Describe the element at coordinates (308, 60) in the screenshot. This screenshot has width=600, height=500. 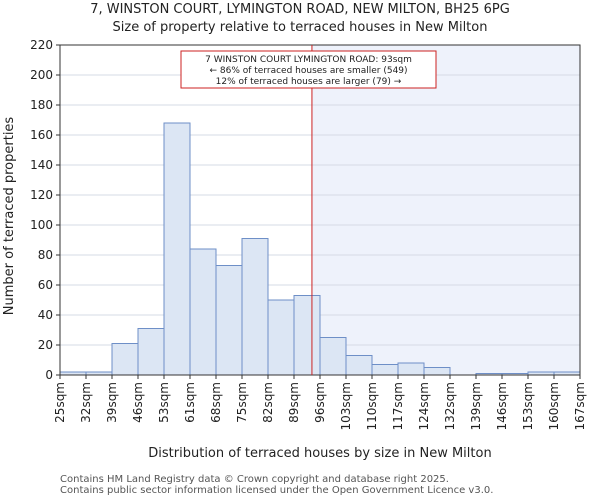
I see `annotation-line-1: 7 WINSTON COURT LYMINGTON ROAD: 93sqm` at that location.